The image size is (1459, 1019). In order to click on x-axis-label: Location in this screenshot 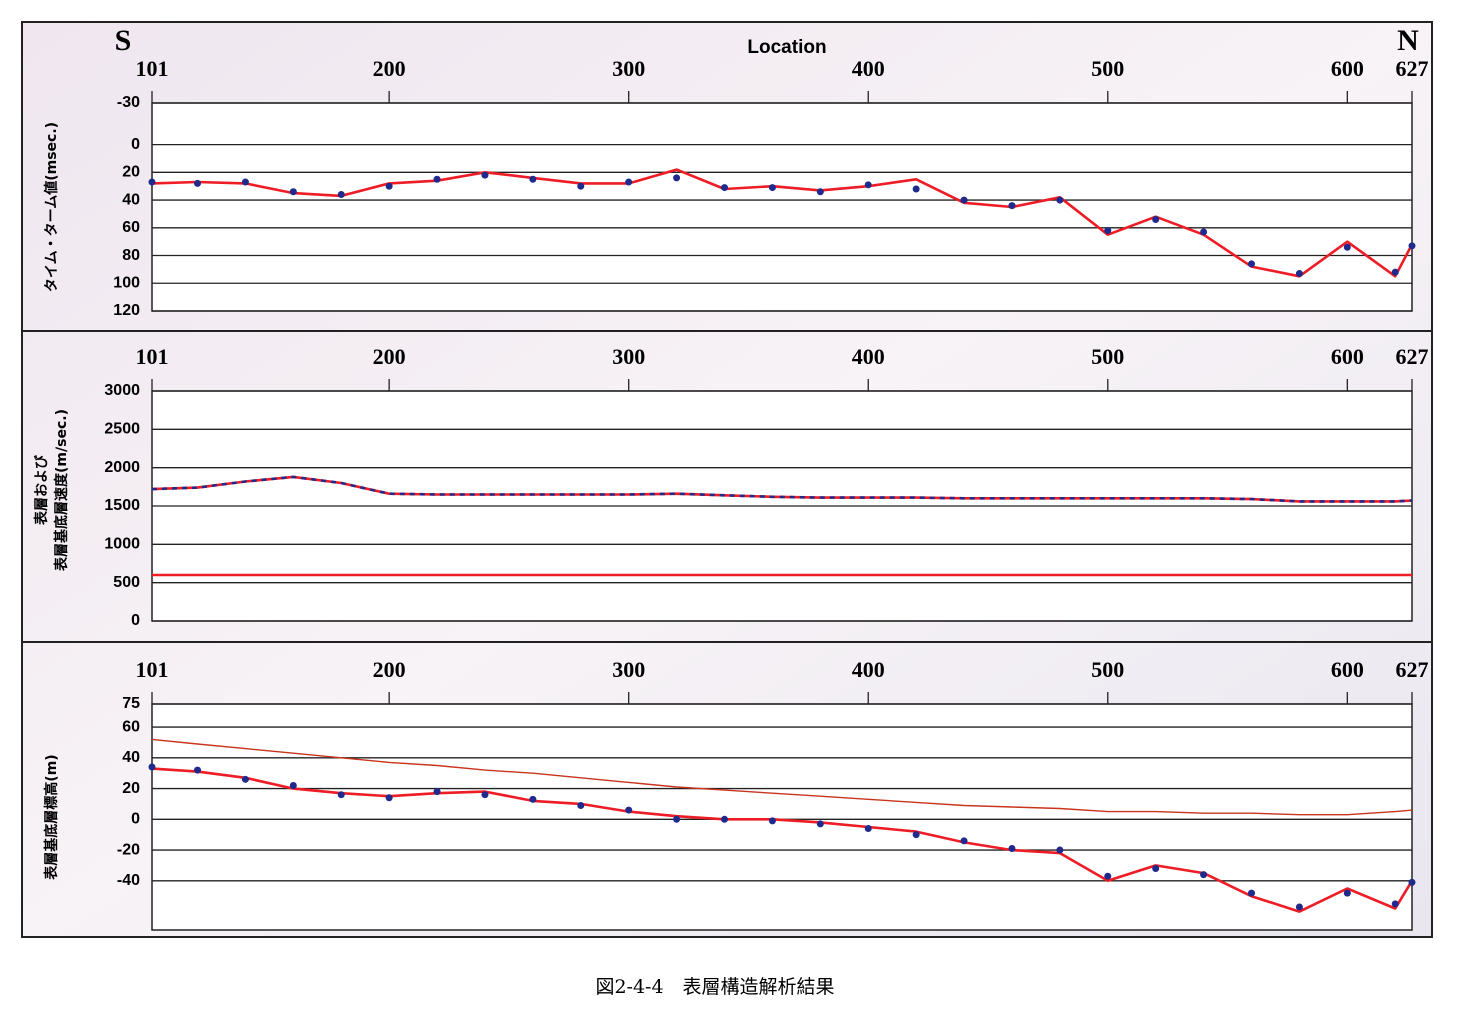, I will do `click(786, 47)`.